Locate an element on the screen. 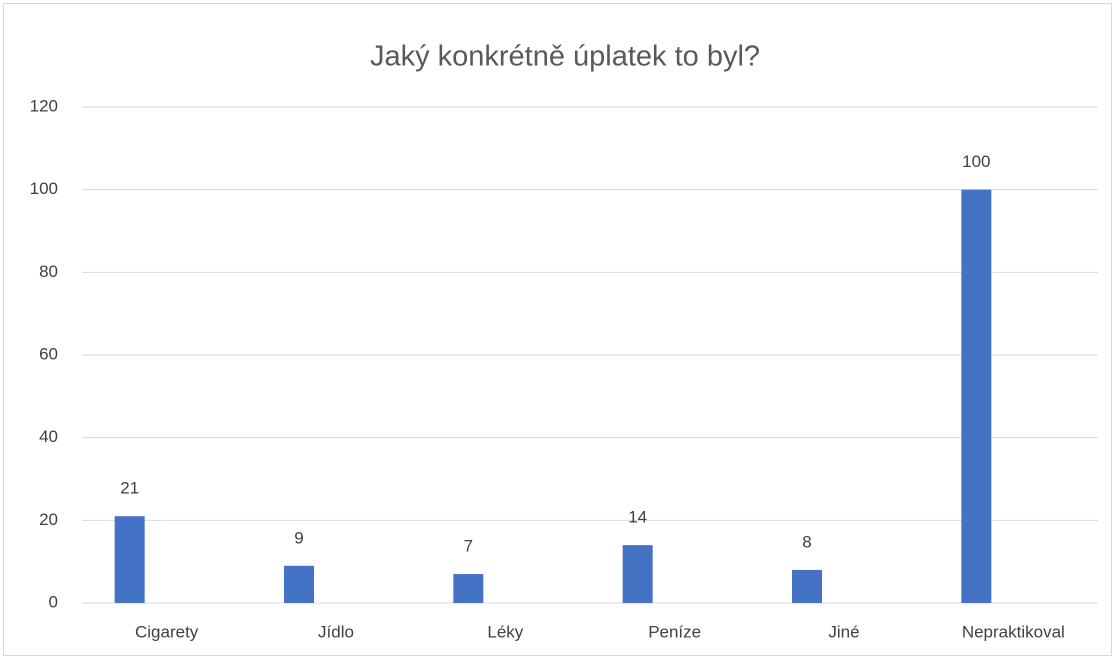 The width and height of the screenshot is (1115, 659). x-tick-label: Cigarety is located at coordinates (167, 631).